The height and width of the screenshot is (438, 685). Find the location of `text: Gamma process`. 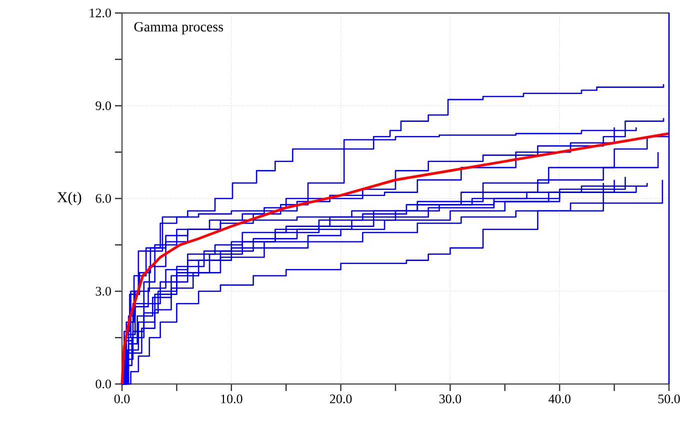

text: Gamma process is located at coordinates (179, 28).